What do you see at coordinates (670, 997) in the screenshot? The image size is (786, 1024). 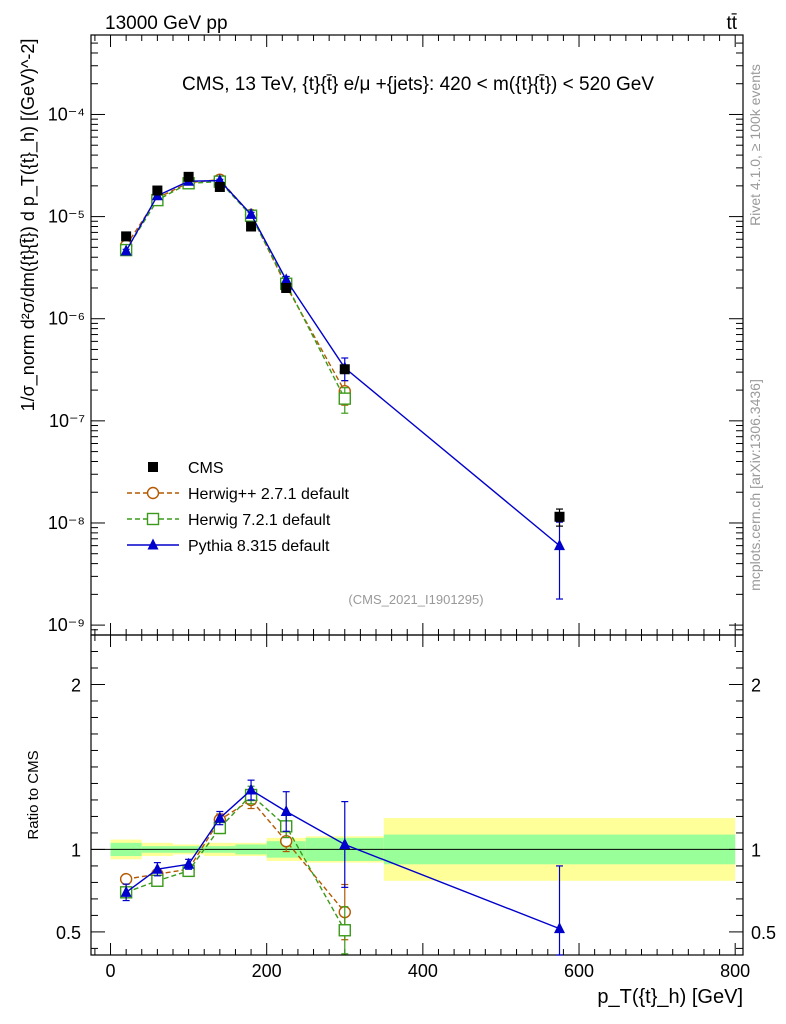 I see `x-axis-label: p_T({t}_h) [GeV]` at bounding box center [670, 997].